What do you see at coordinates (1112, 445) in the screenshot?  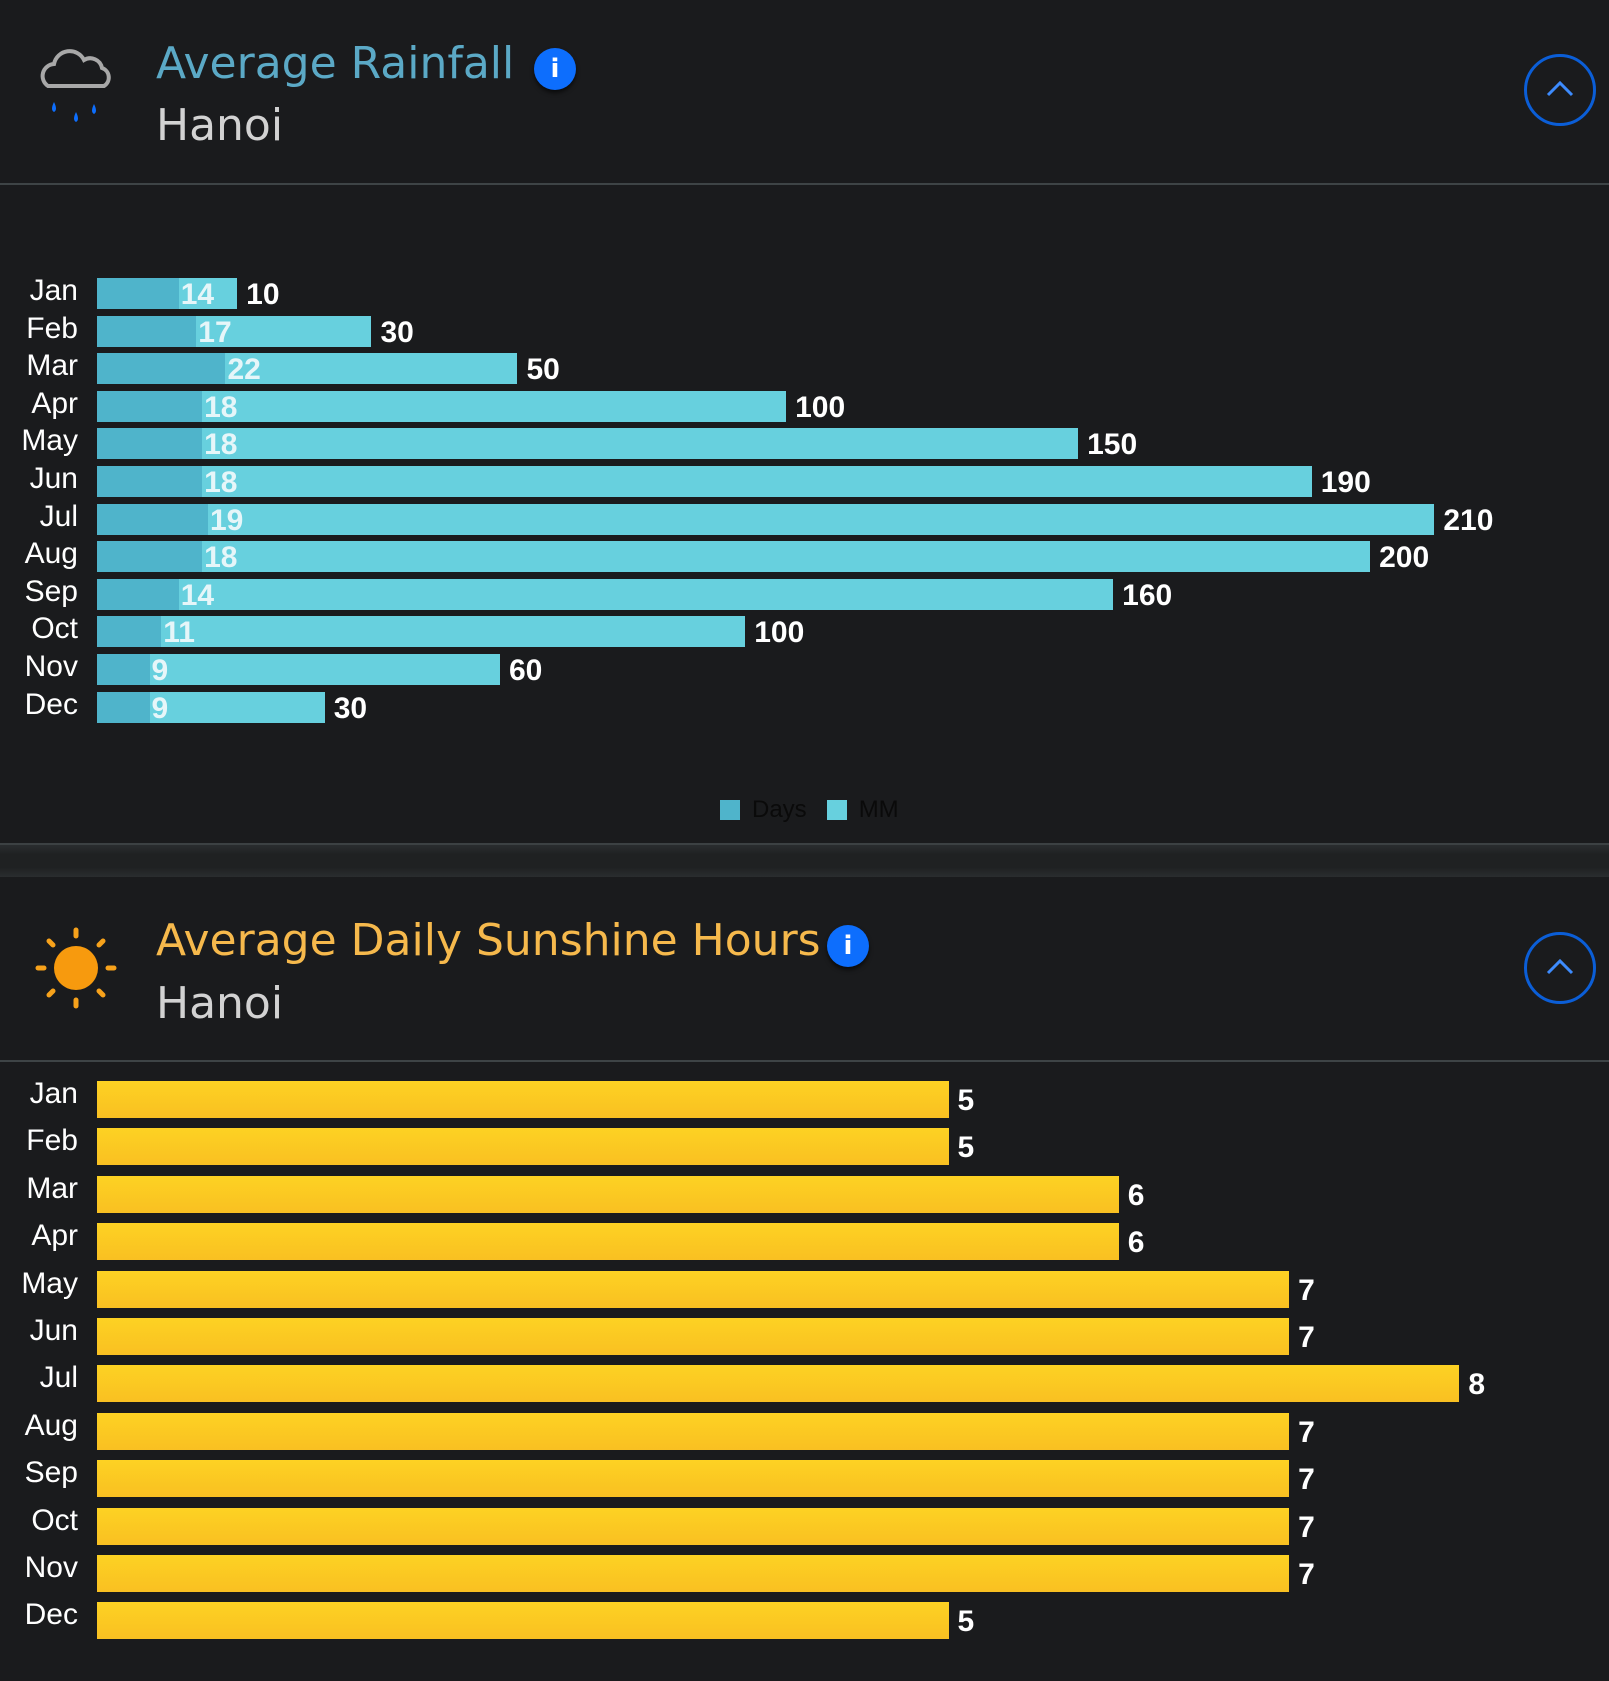 I see `data-label-mm: 150` at bounding box center [1112, 445].